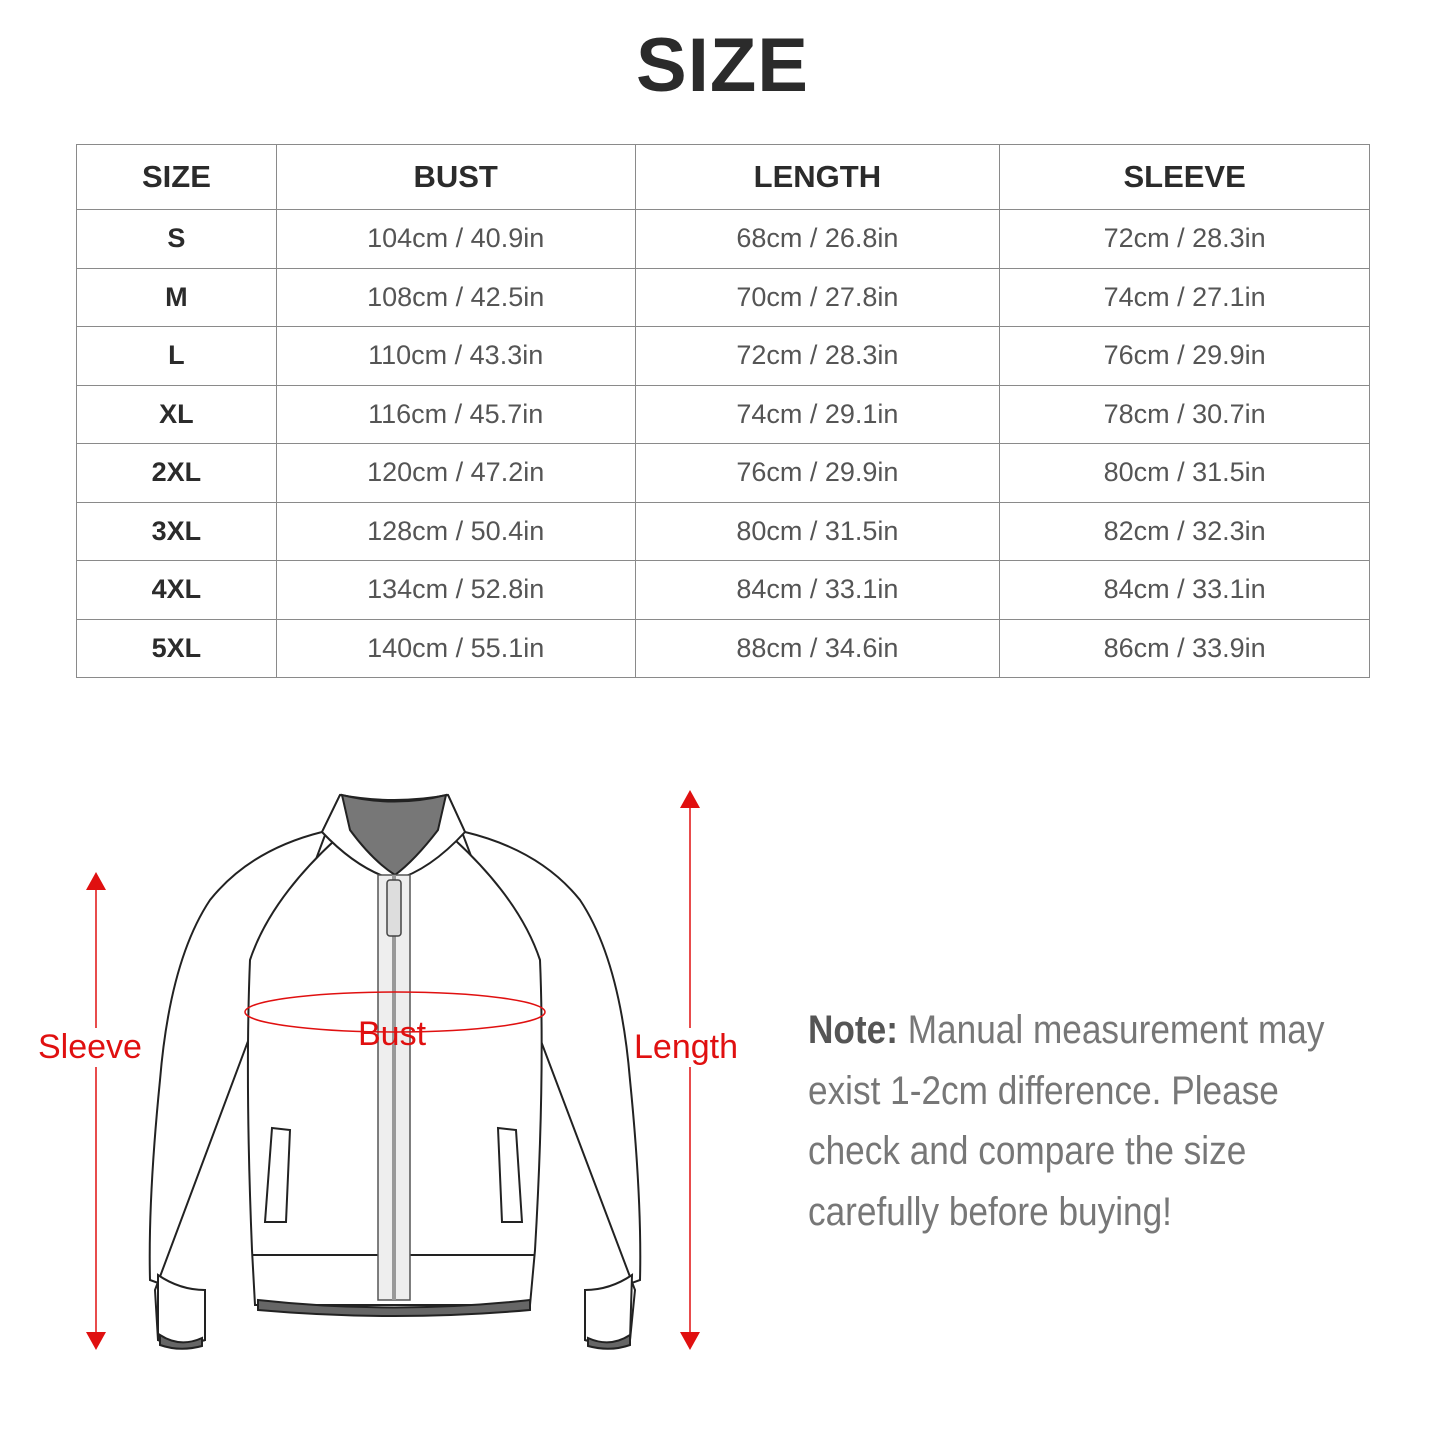 The image size is (1445, 1445). What do you see at coordinates (1184, 648) in the screenshot?
I see `cell-sleeve: 86cm / 33.9in` at bounding box center [1184, 648].